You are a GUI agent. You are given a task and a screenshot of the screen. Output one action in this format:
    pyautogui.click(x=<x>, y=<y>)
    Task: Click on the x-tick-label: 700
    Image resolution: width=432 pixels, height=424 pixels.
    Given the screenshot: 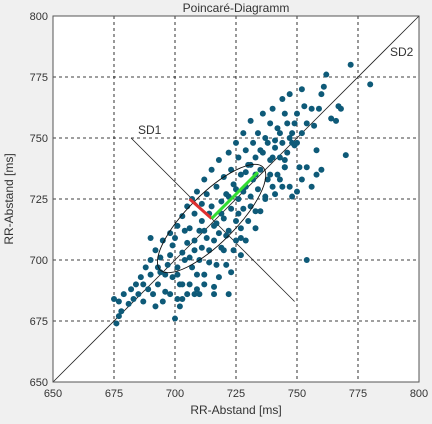 What is the action you would take?
    pyautogui.click(x=175, y=394)
    